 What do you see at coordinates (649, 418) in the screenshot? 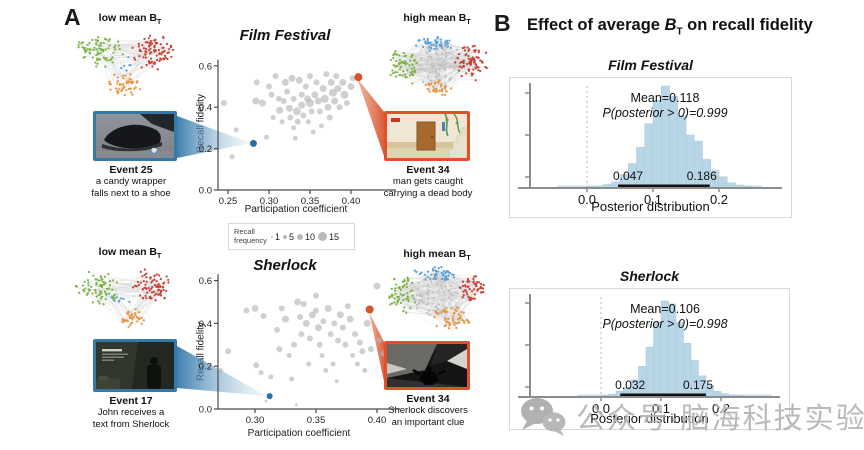
I see `sh-posterior-xlabel: Posterior distribution` at bounding box center [649, 418].